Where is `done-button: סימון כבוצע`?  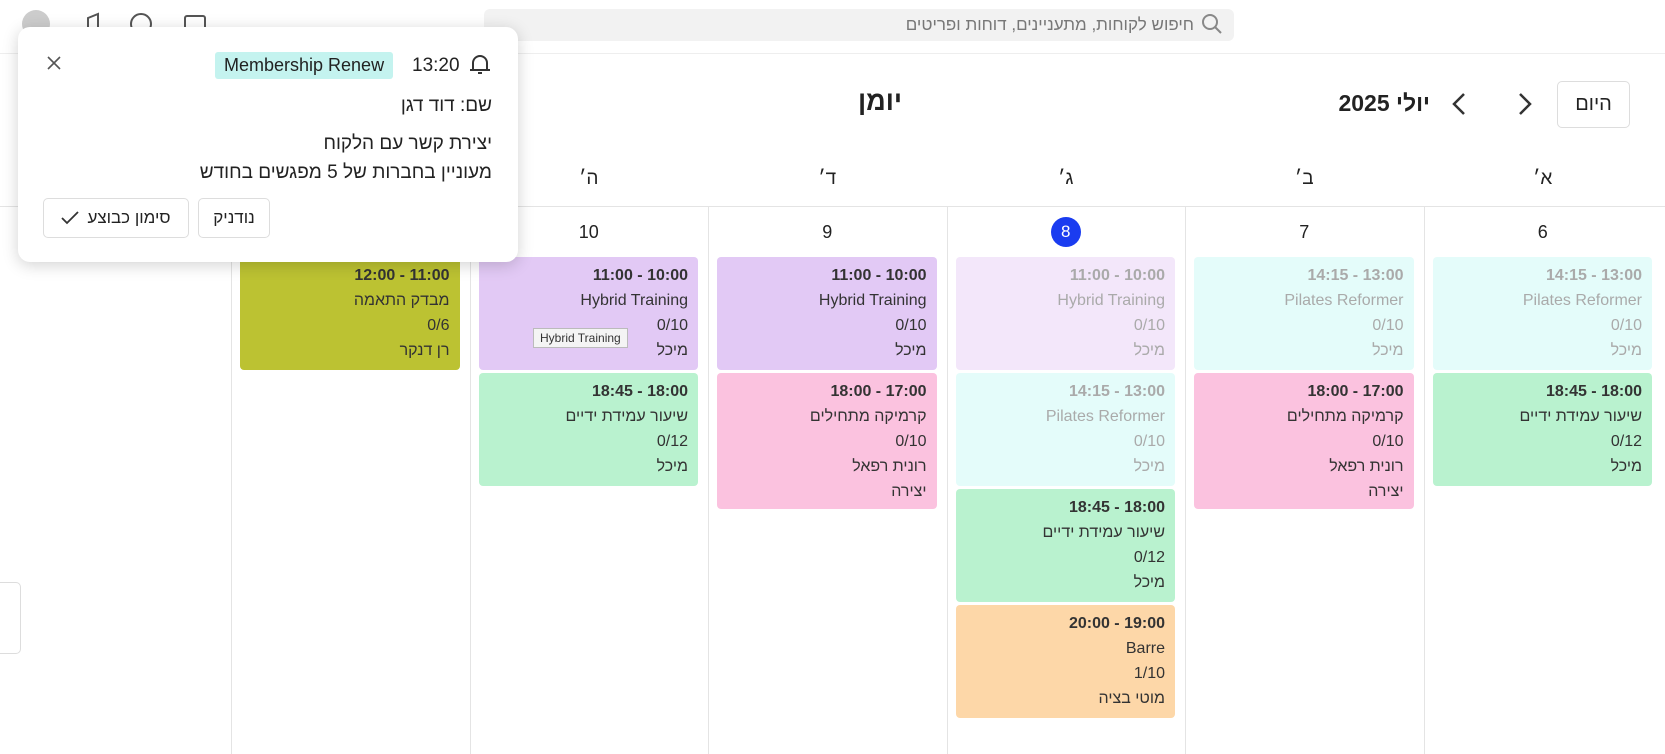
done-button: סימון כבוצע is located at coordinates (116, 218).